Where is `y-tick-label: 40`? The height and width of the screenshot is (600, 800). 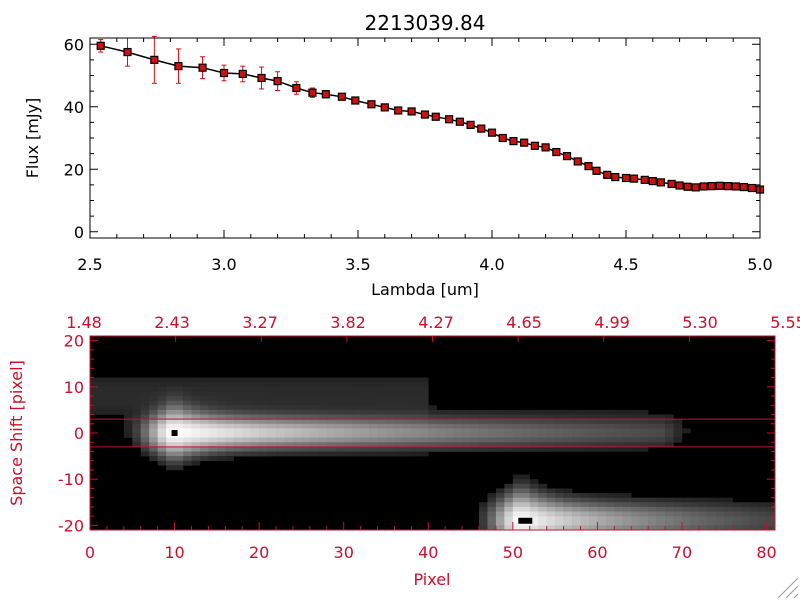
y-tick-label: 40 is located at coordinates (74, 107).